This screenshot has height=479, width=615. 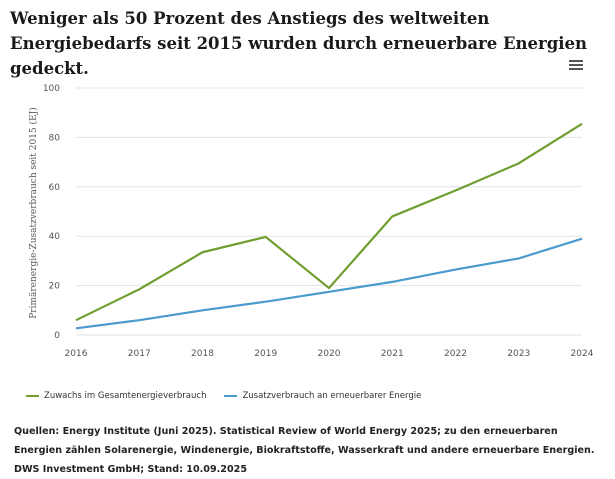 I want to click on legend-item-gesamt: Zuwachs im Gesamtenergieverbrauch, so click(x=116, y=396).